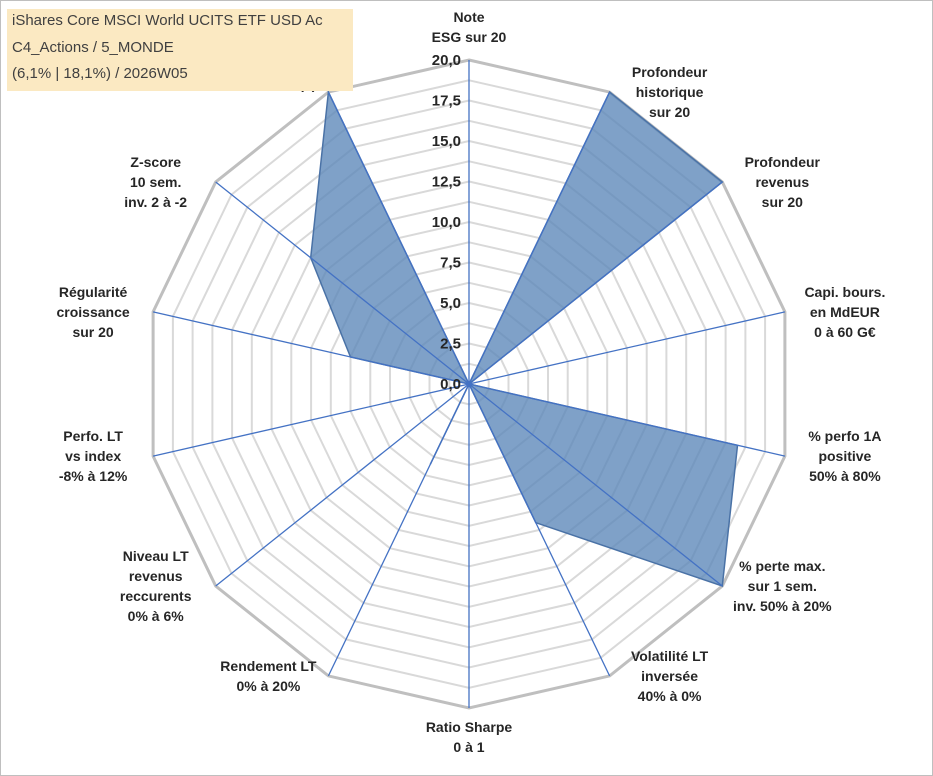 This screenshot has height=776, width=933. What do you see at coordinates (468, 747) in the screenshot?
I see `axis-label-line: 0 à 1` at bounding box center [468, 747].